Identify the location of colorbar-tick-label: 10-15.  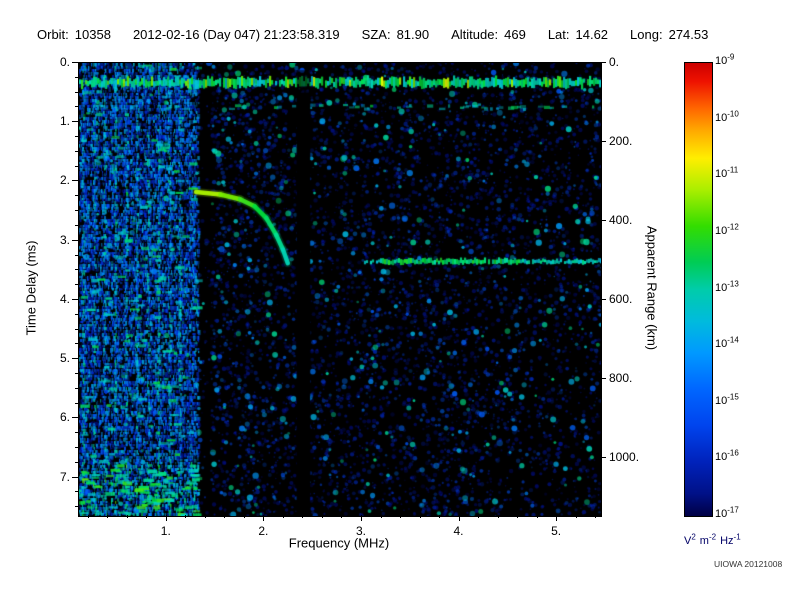
(727, 399).